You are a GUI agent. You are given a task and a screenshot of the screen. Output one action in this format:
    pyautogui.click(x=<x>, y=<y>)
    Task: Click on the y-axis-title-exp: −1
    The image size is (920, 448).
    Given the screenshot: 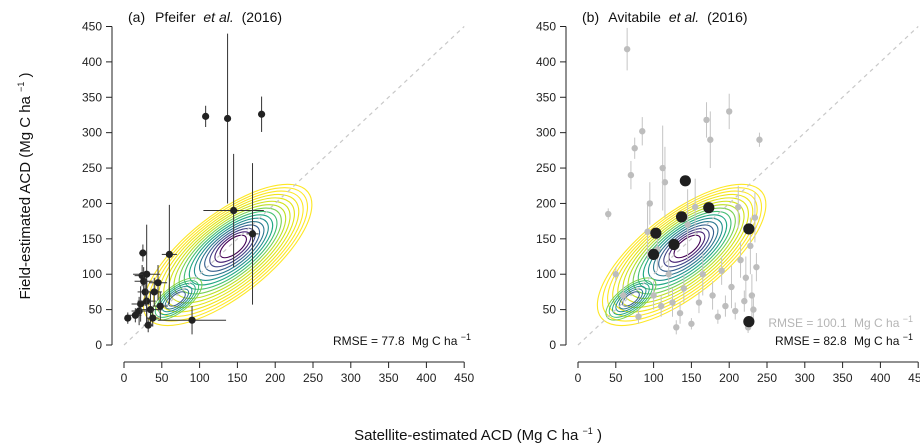 What is the action you would take?
    pyautogui.click(x=21, y=87)
    